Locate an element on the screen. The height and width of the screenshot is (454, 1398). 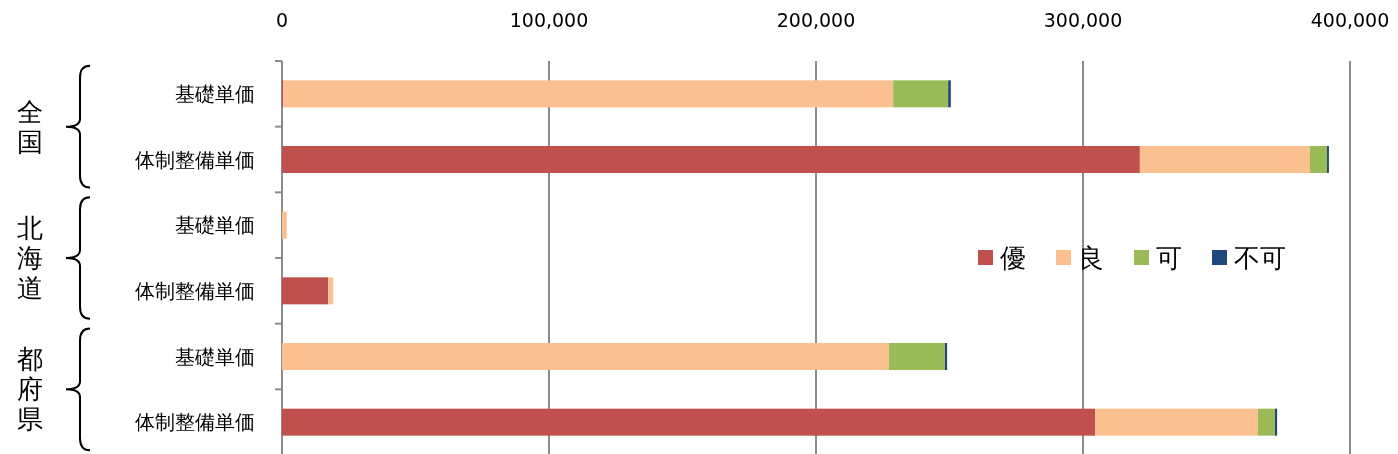
x-tick-label: 400,000 is located at coordinates (1350, 20).